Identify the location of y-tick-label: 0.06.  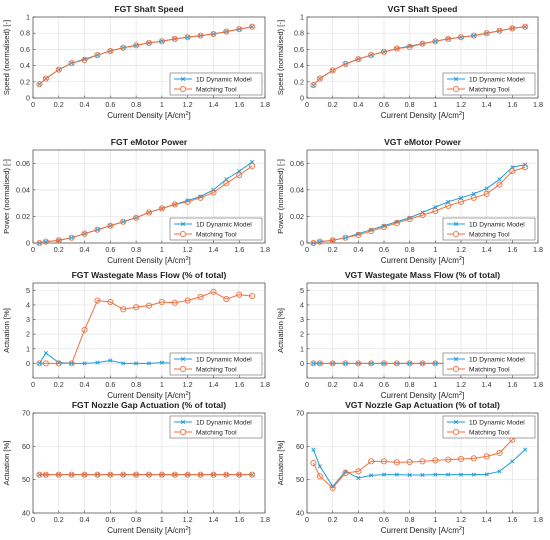
(297, 163).